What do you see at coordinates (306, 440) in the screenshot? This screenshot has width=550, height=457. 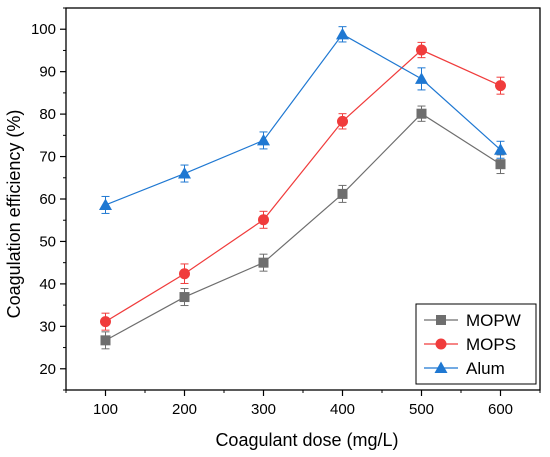 I see `x-axis-label: Coagulant dose (mg/L)` at bounding box center [306, 440].